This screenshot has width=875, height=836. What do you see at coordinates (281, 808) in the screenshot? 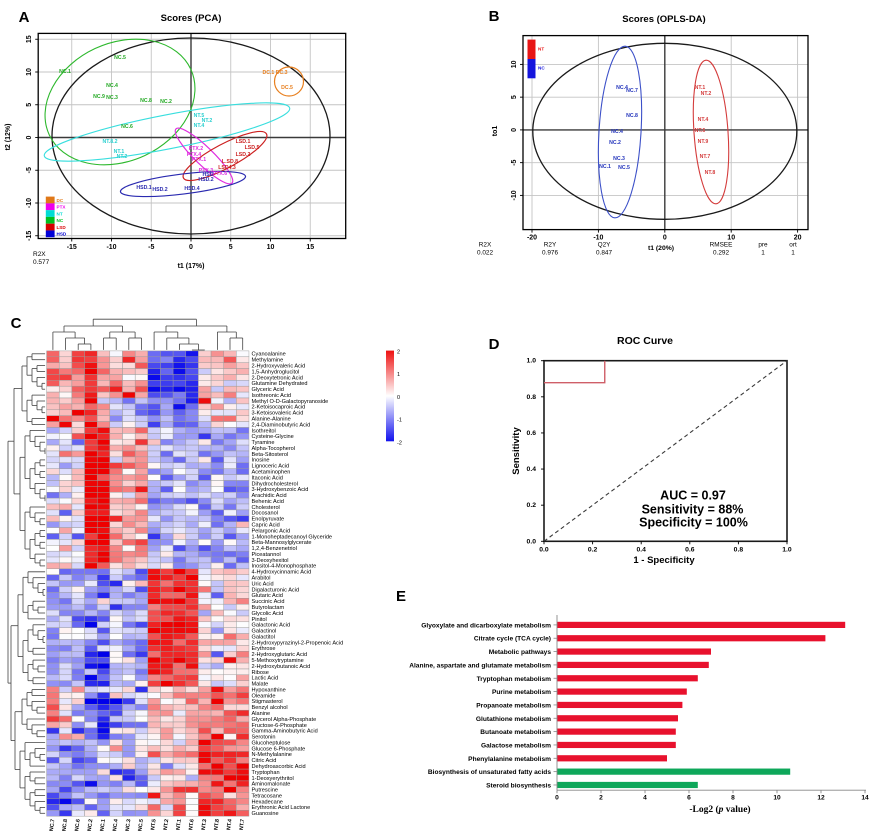
I see `svg-text: Erythronic Acid Lactone` at bounding box center [281, 808].